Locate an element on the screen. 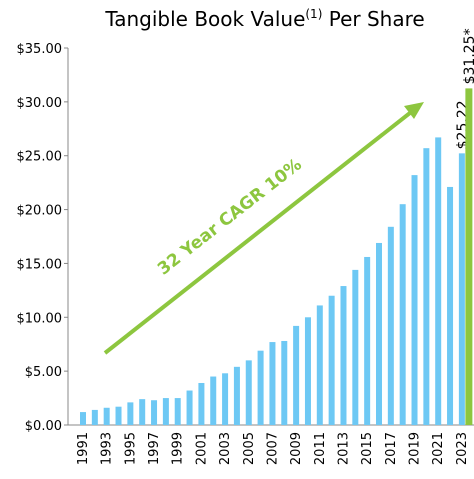  x-tick-label: 1991 is located at coordinates (83, 448).